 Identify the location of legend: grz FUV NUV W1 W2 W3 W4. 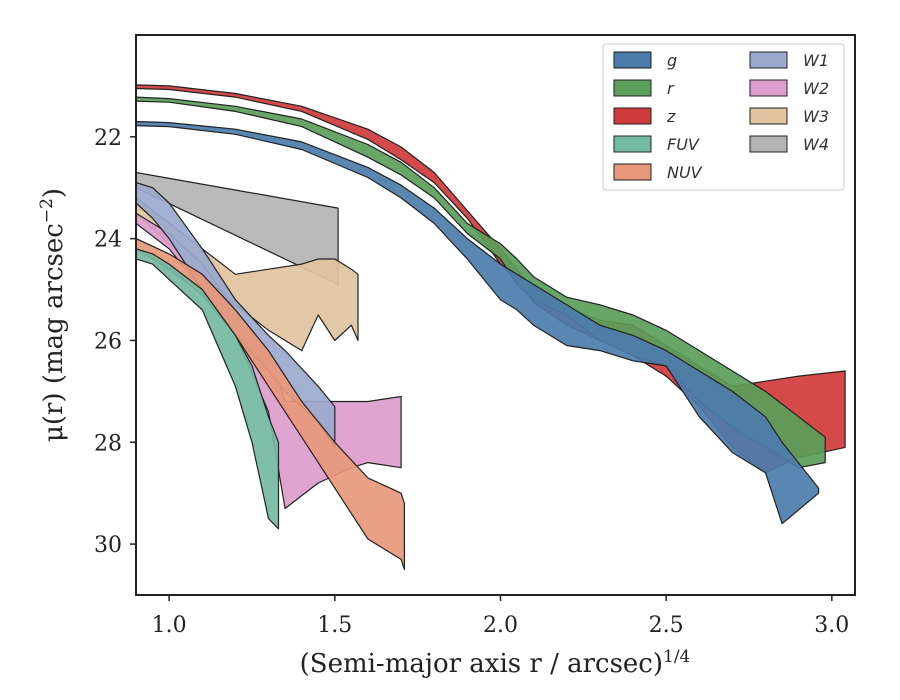
(723, 117).